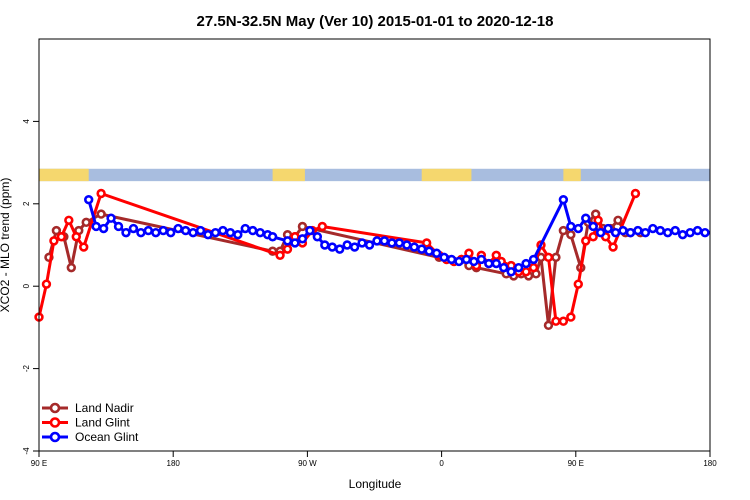  Describe the element at coordinates (26, 451) in the screenshot. I see `y-tick-label: -4` at that location.